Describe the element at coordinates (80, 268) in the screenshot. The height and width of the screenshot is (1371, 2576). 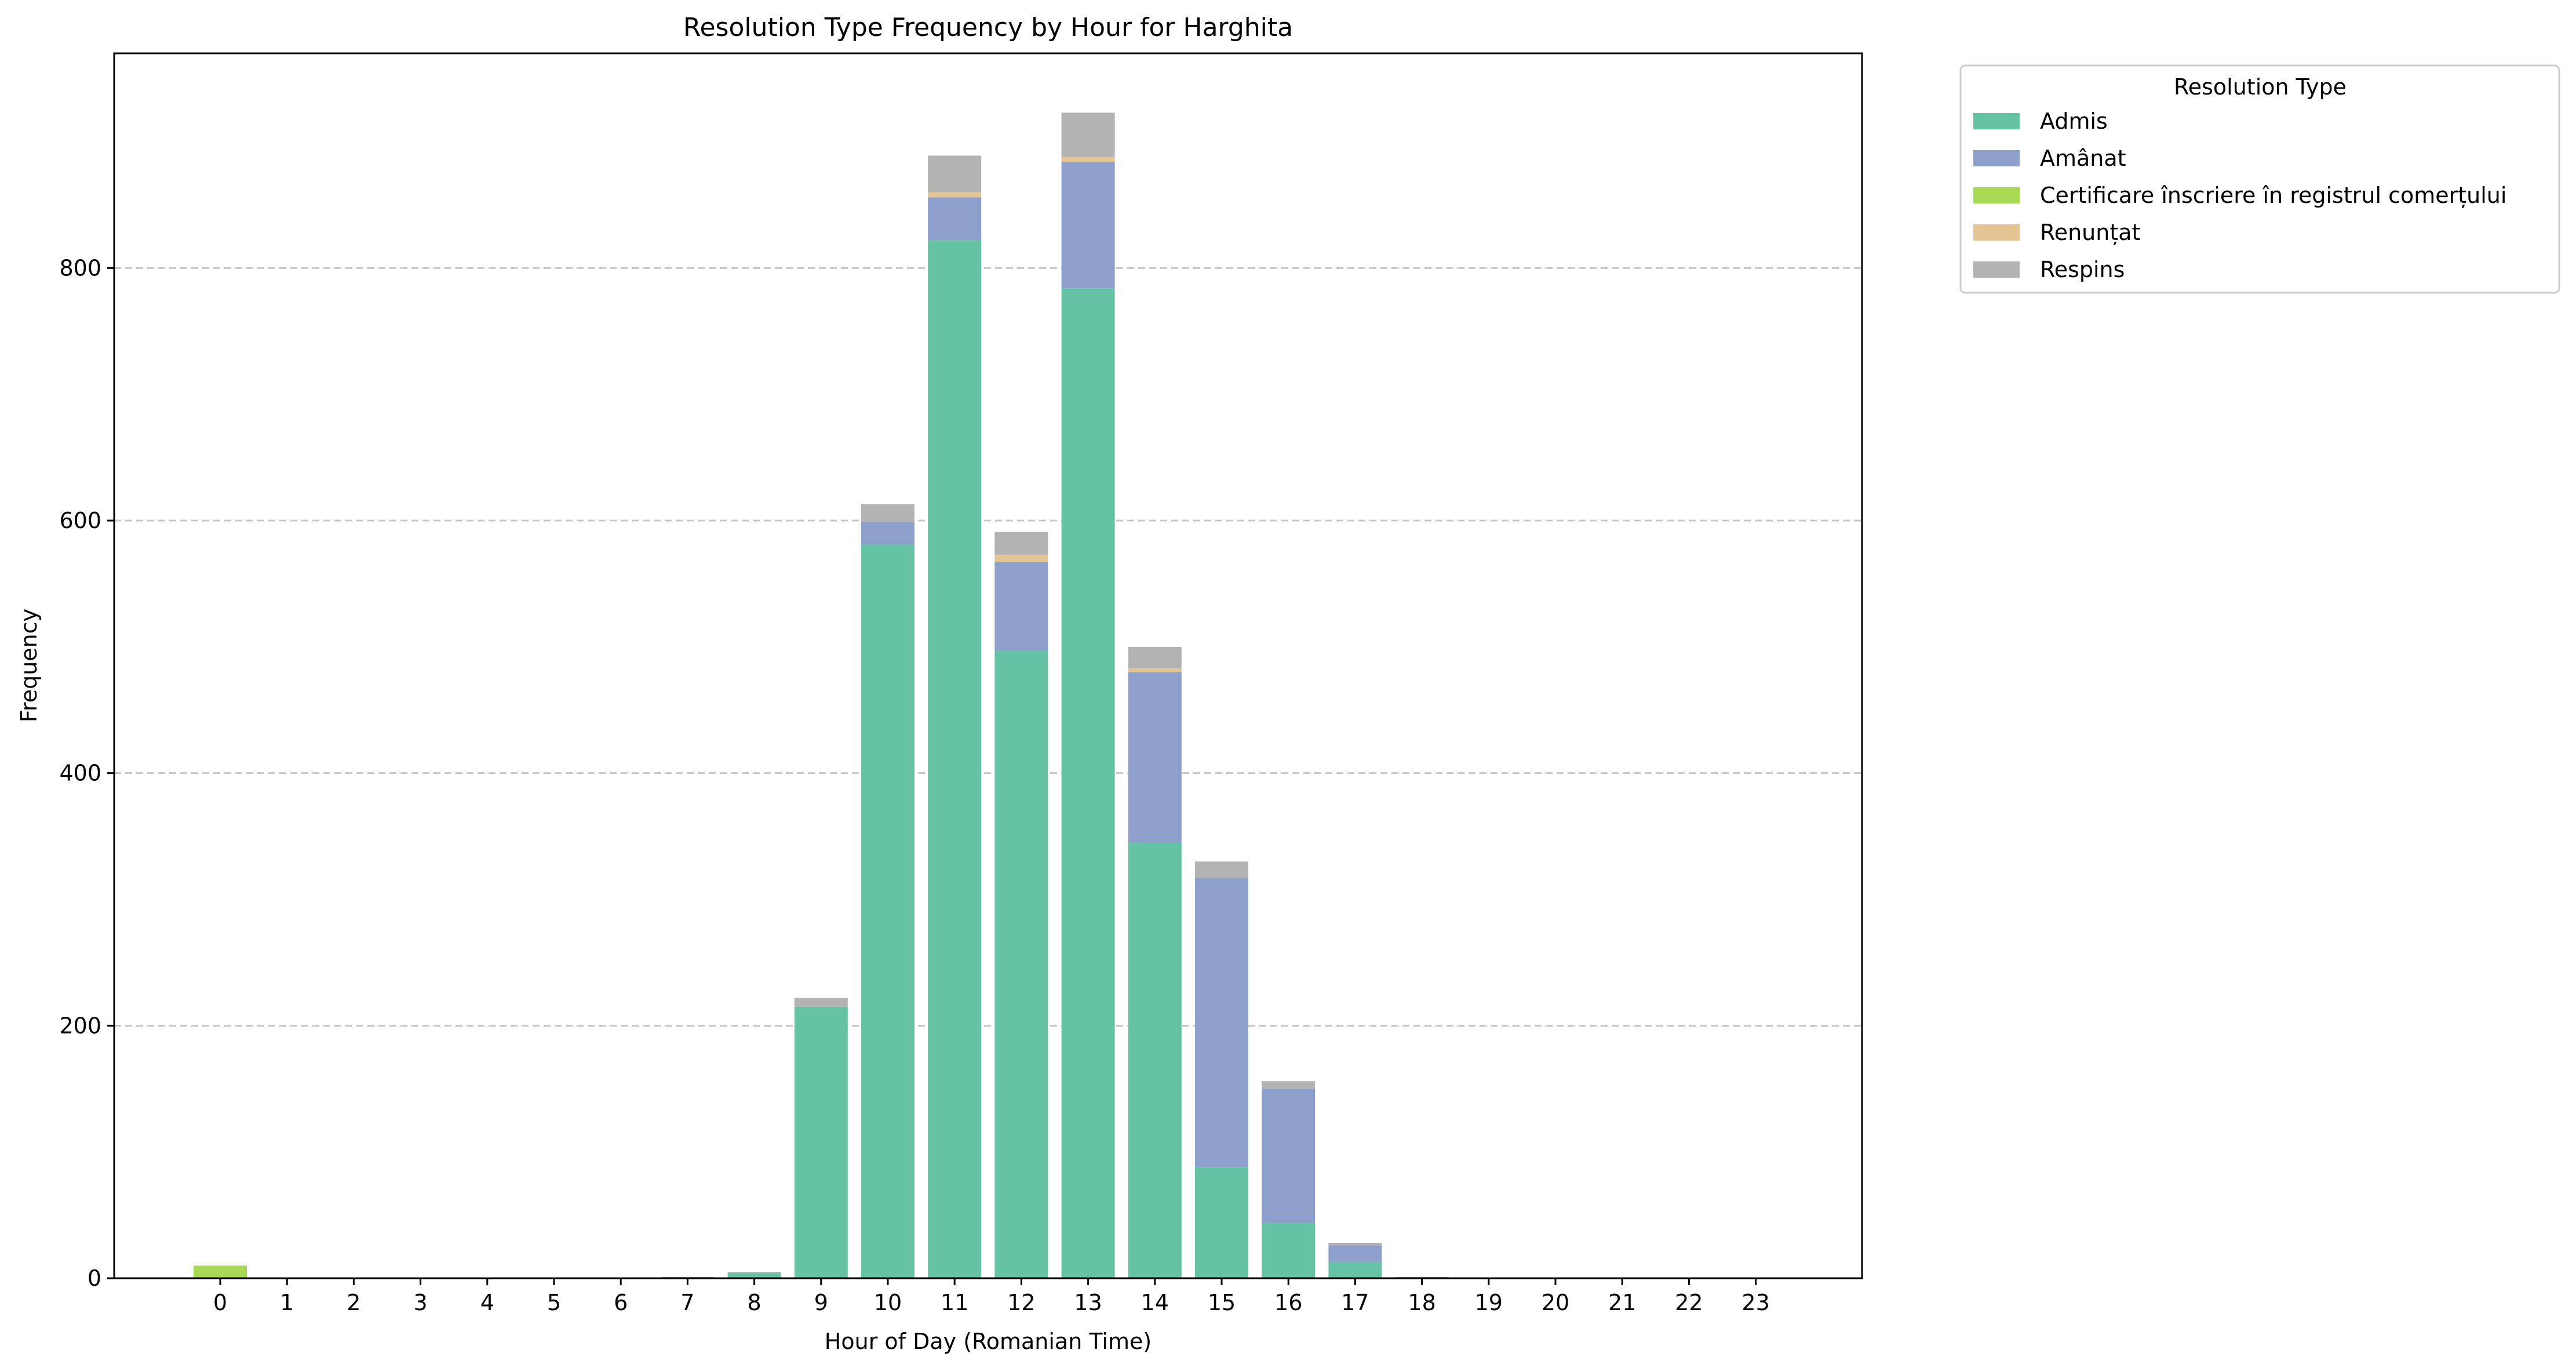
I see `y-tick-label: 800` at that location.